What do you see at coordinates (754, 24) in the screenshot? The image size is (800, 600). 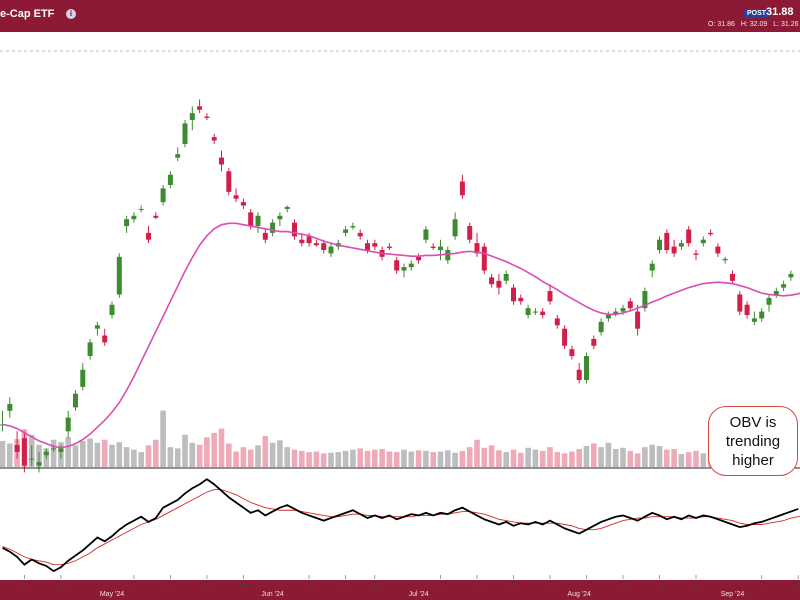 I see `high-value: H: 32.09` at bounding box center [754, 24].